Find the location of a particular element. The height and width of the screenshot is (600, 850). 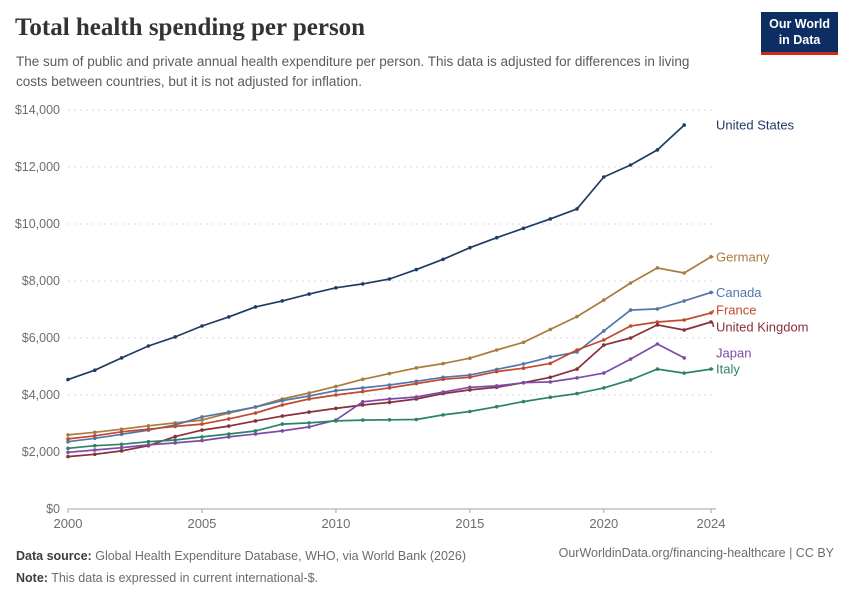

series-label-japan: Japan is located at coordinates (733, 352).